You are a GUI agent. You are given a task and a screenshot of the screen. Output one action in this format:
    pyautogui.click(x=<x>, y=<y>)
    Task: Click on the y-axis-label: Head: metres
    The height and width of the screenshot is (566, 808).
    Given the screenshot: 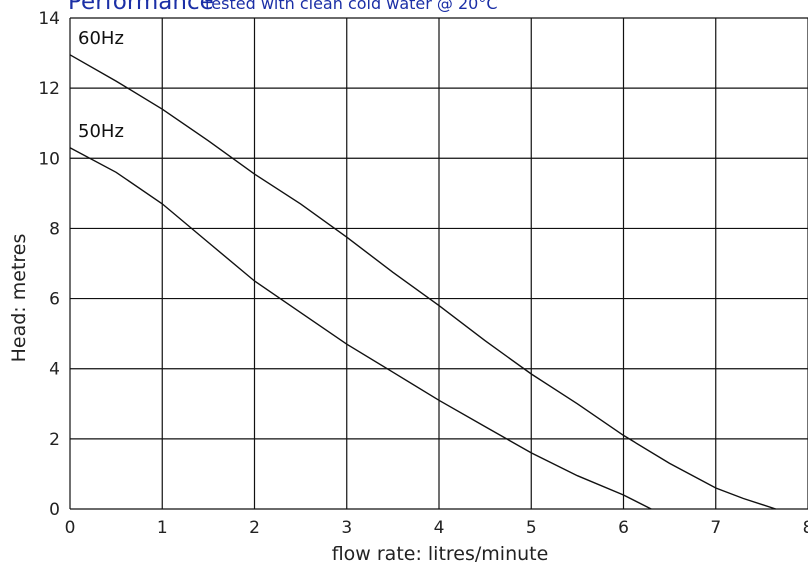 What is the action you would take?
    pyautogui.click(x=19, y=298)
    